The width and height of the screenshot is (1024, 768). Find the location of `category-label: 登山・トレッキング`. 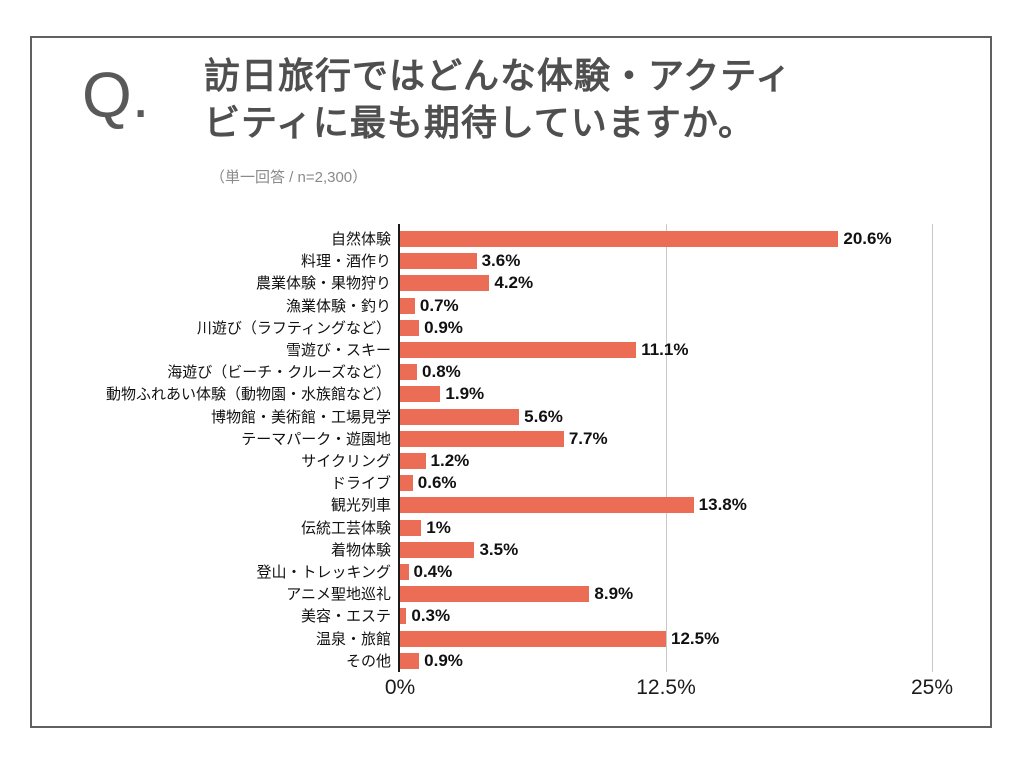

category-label: 登山・トレッキング is located at coordinates (323, 572).